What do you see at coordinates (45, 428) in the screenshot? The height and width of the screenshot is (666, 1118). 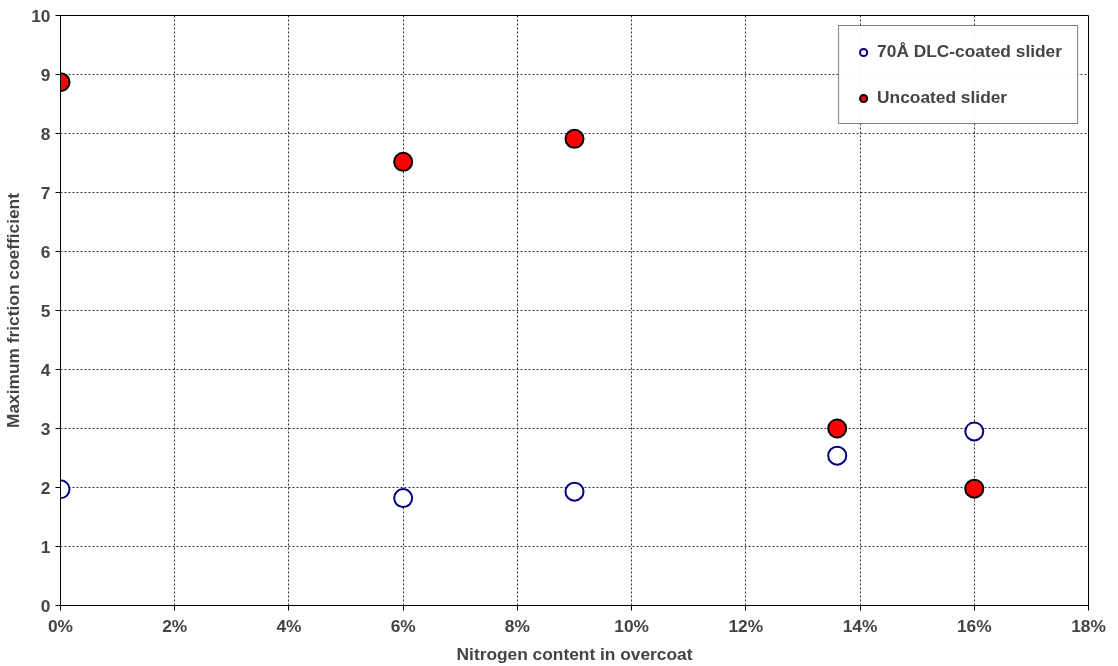 I see `y-tick-label: 3` at bounding box center [45, 428].